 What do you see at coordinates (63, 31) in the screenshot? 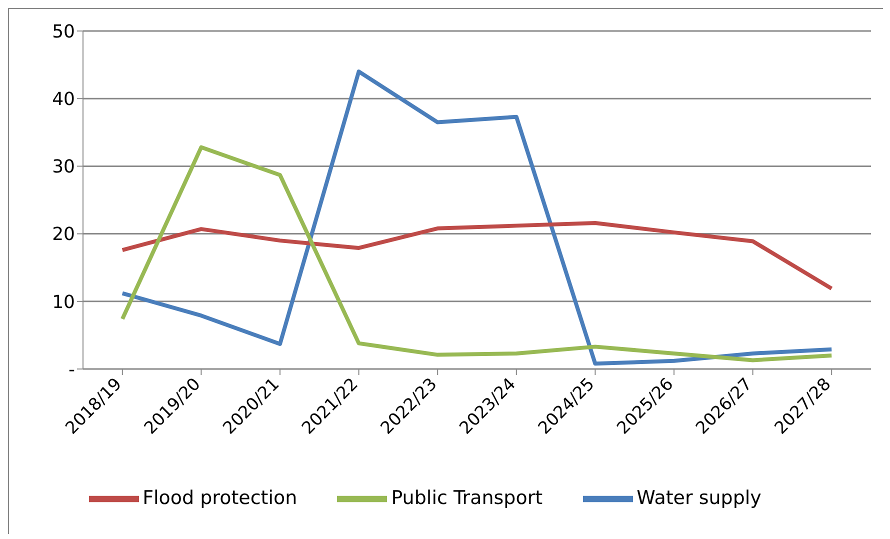
I see `y-tick-label: 50` at bounding box center [63, 31].